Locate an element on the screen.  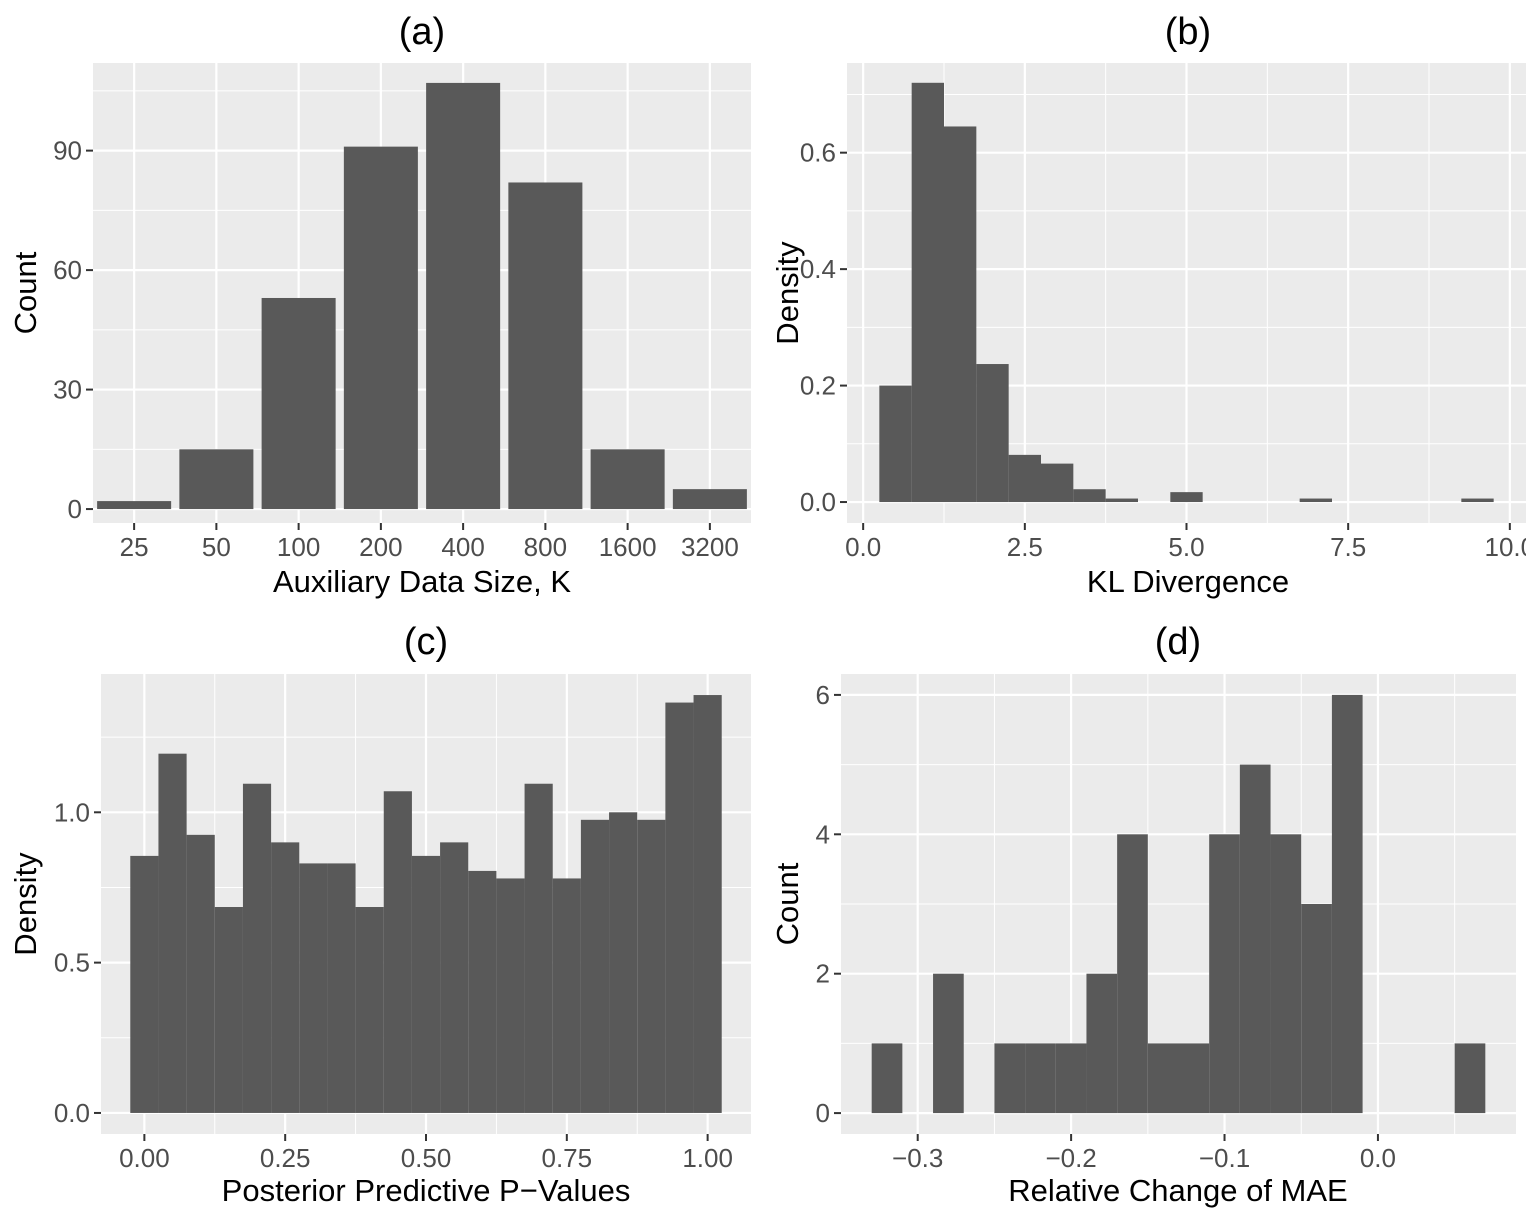
panel-c-title: (c) is located at coordinates (426, 642).